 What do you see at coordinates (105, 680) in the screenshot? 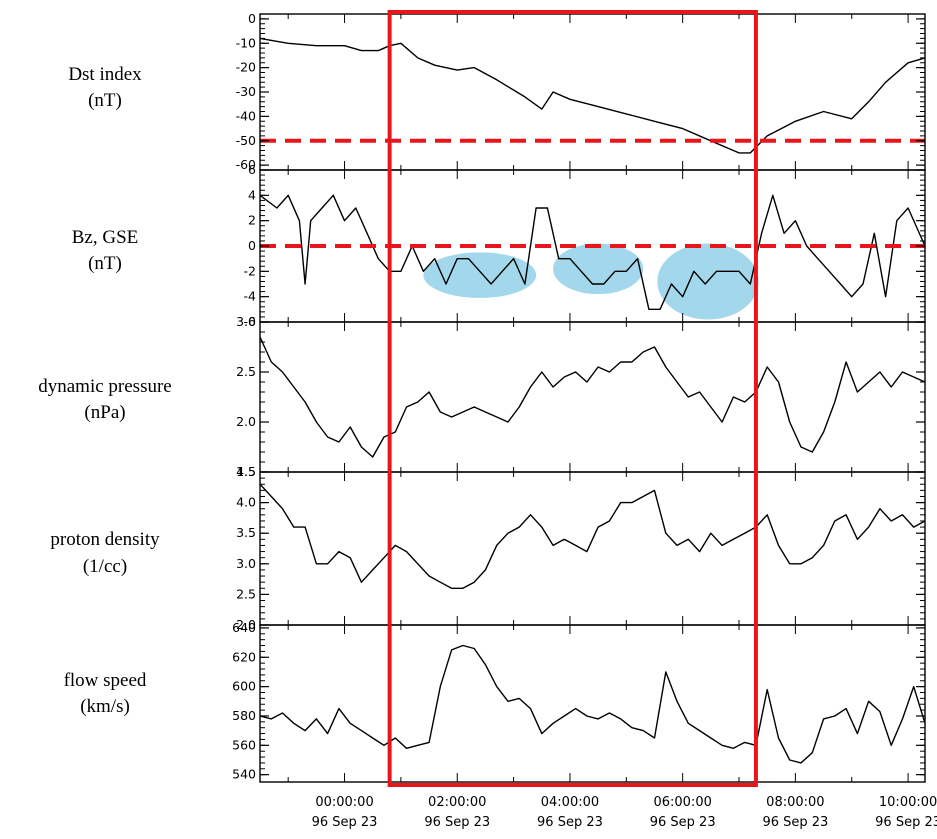
I see `speed-label-line1: flow speed` at bounding box center [105, 680].